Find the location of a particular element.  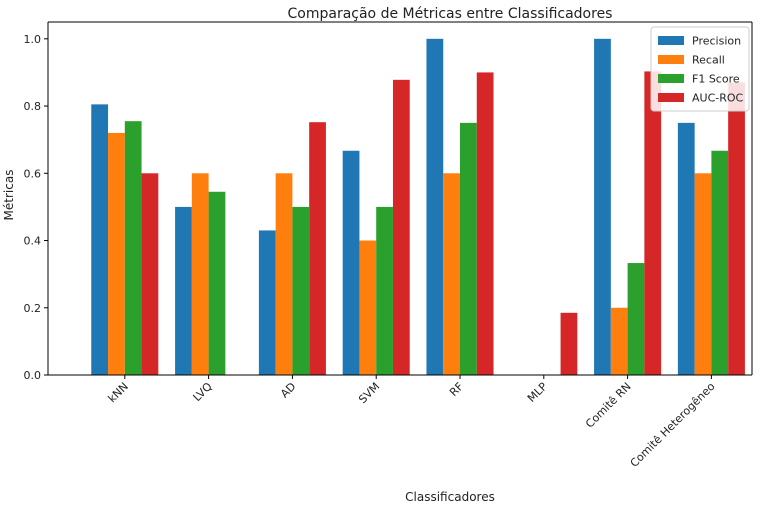

x-tick-label: Comitê RN is located at coordinates (608, 405).